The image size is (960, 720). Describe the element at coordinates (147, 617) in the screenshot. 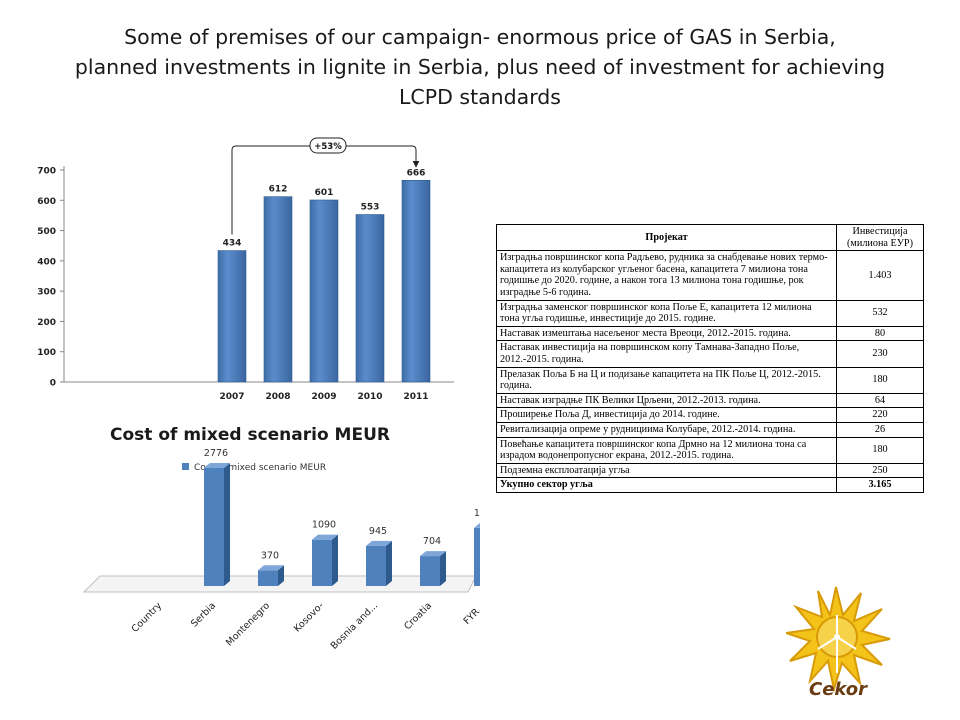

I see `x-tick-label: Country` at that location.